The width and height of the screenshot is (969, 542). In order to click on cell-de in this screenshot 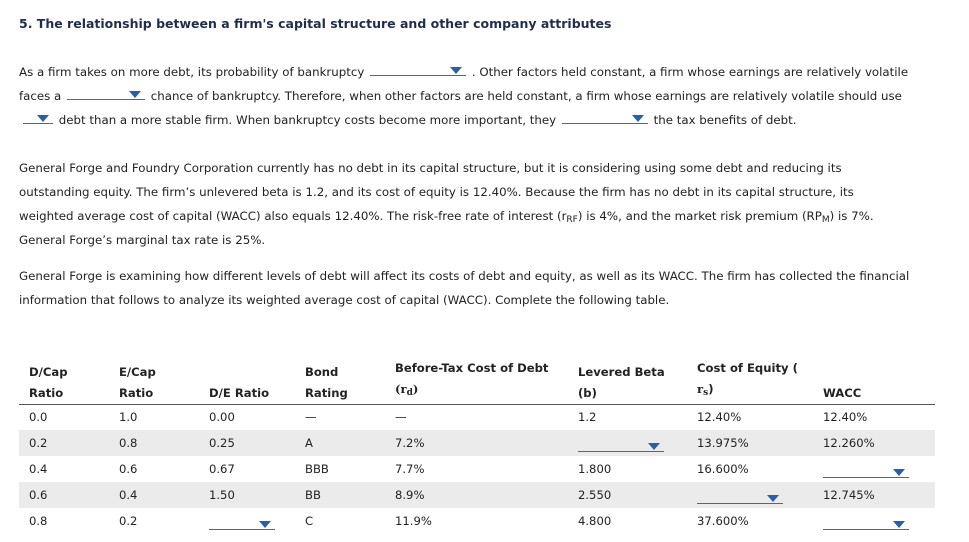, I will do `click(247, 521)`.